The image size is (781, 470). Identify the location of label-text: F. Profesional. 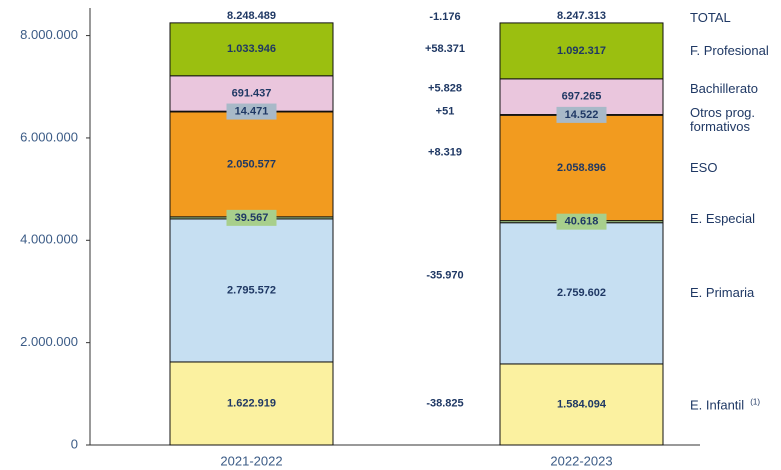
(729, 50).